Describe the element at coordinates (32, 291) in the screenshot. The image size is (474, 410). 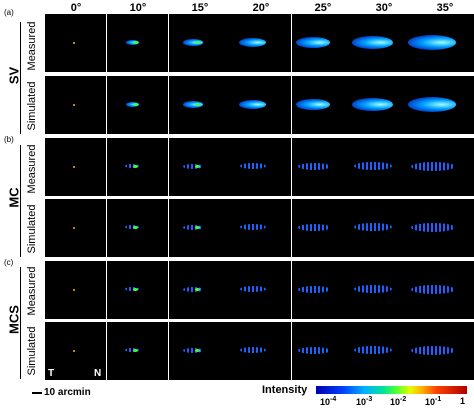
I see `row-label-mcs-measured: Measured` at that location.